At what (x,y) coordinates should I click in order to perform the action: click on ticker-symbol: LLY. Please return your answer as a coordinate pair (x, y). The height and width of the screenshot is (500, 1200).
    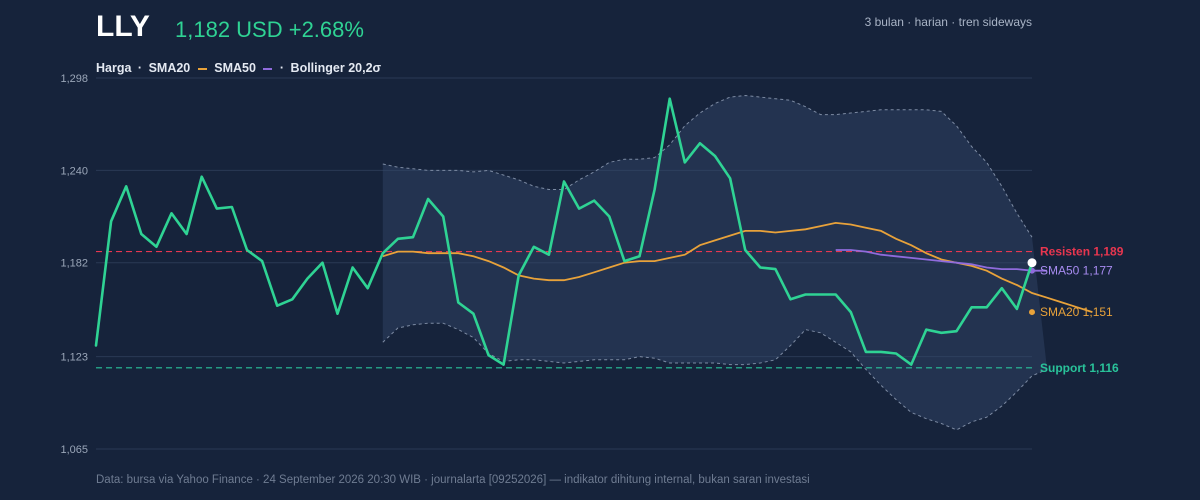
    Looking at the image, I should click on (123, 26).